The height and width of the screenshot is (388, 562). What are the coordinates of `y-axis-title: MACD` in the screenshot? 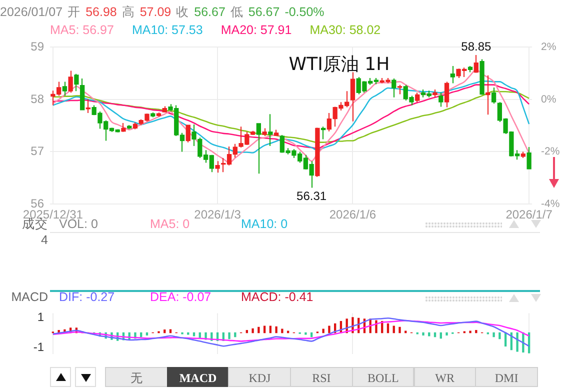 It's located at (29, 297).